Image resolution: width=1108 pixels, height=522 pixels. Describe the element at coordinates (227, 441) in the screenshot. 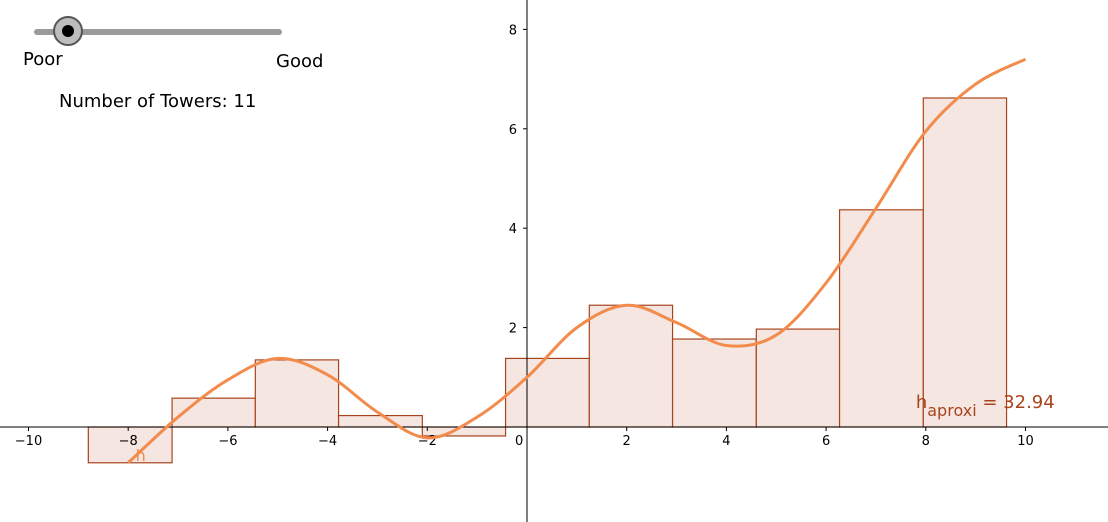

I see `x-tick-label: −6` at that location.